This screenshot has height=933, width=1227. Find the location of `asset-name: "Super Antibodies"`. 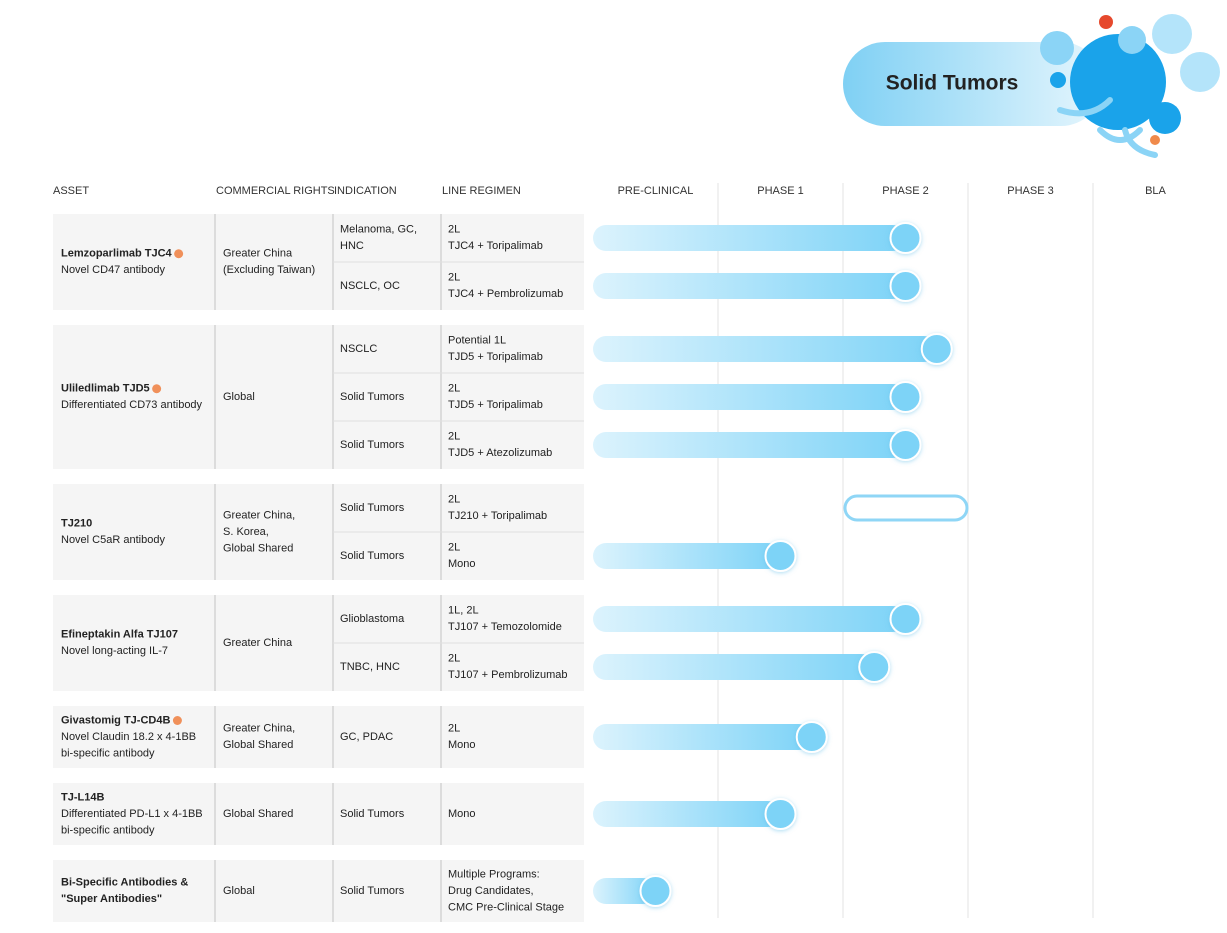

asset-name: "Super Antibodies" is located at coordinates (111, 899).